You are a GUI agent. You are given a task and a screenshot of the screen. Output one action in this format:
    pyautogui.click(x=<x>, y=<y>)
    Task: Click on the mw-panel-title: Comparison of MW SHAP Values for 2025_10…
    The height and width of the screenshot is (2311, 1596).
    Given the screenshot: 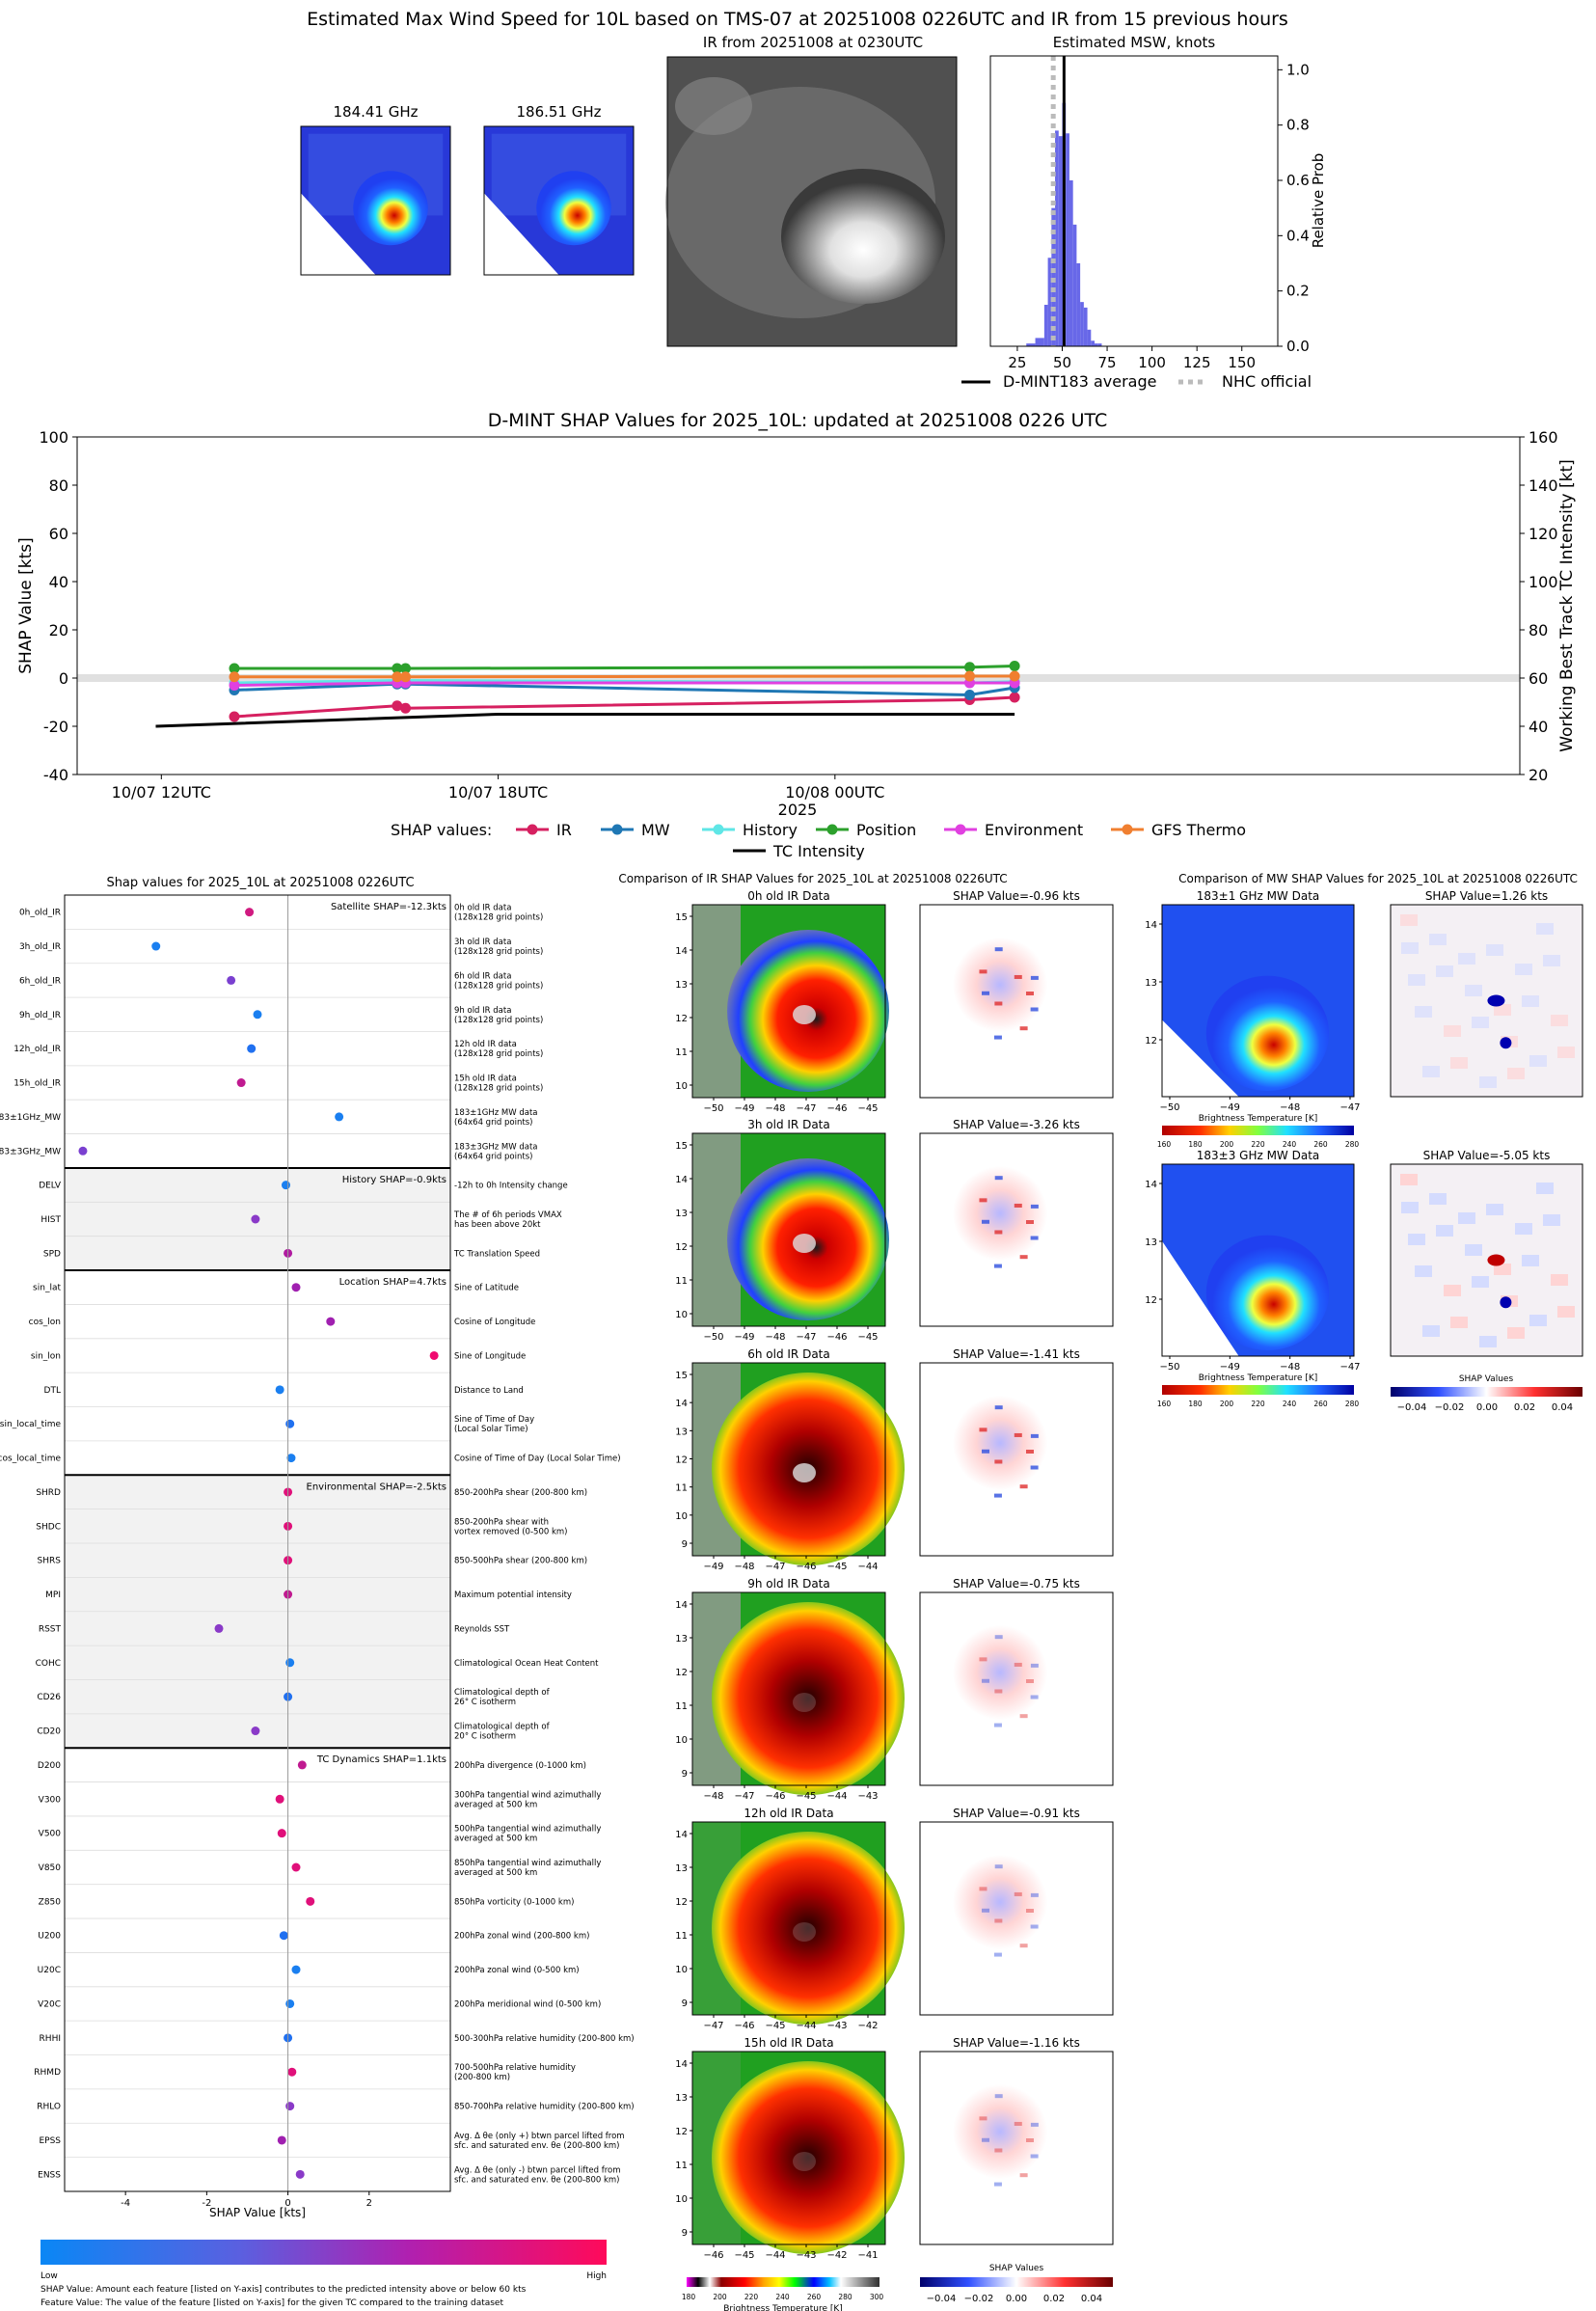 What is the action you would take?
    pyautogui.click(x=1378, y=878)
    